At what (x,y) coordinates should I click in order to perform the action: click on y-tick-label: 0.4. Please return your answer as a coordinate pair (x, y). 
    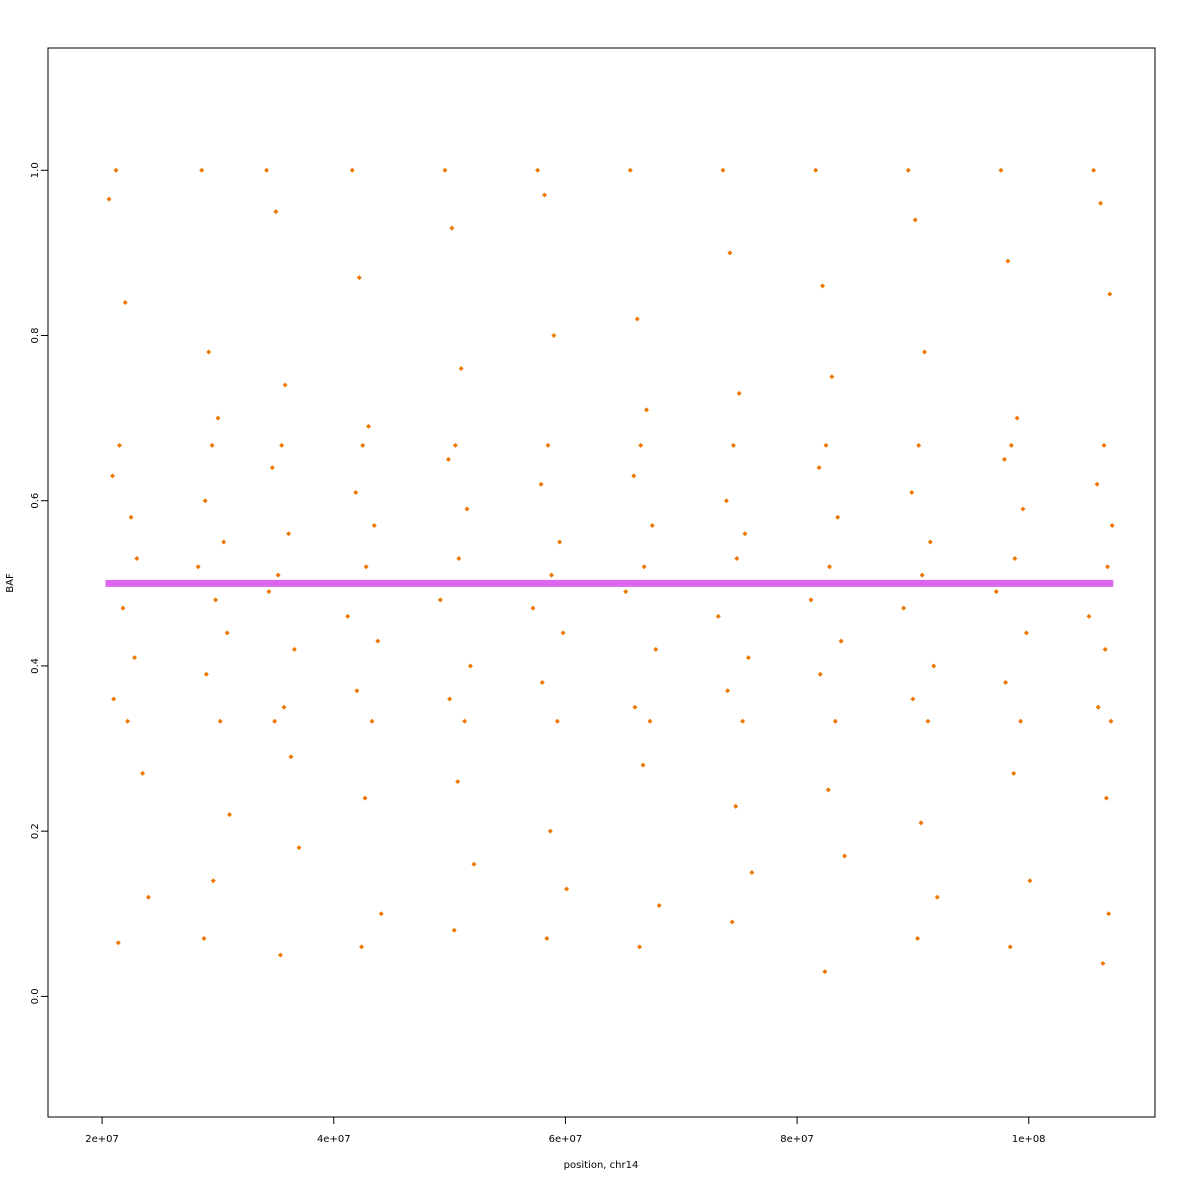
    Looking at the image, I should click on (35, 666).